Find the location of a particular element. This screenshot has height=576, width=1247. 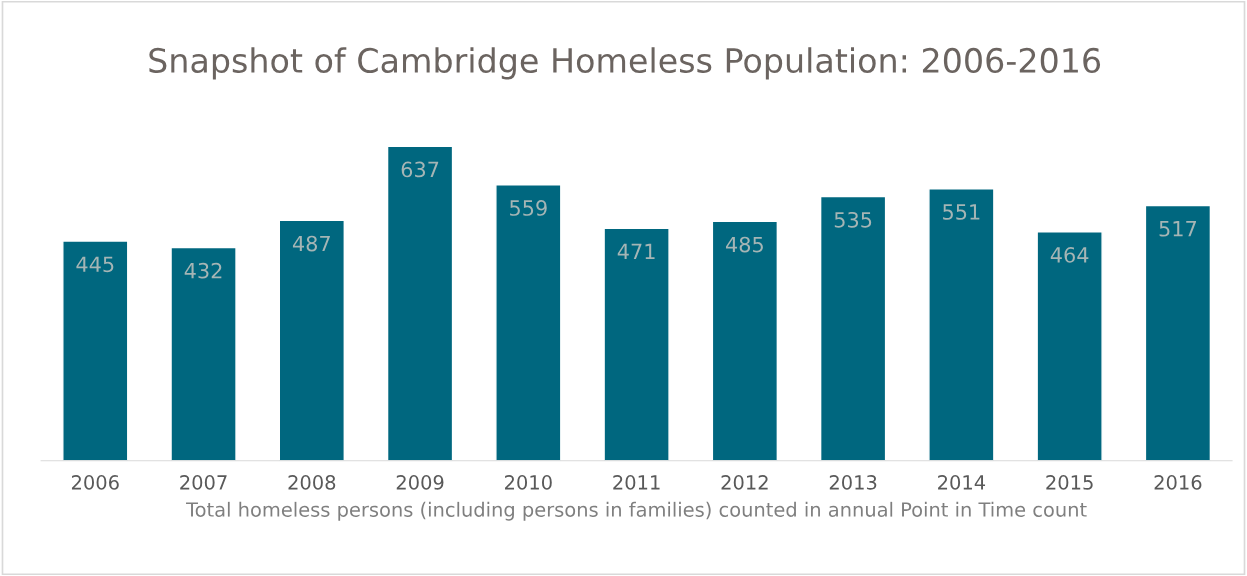

data-label: 559 is located at coordinates (528, 208).